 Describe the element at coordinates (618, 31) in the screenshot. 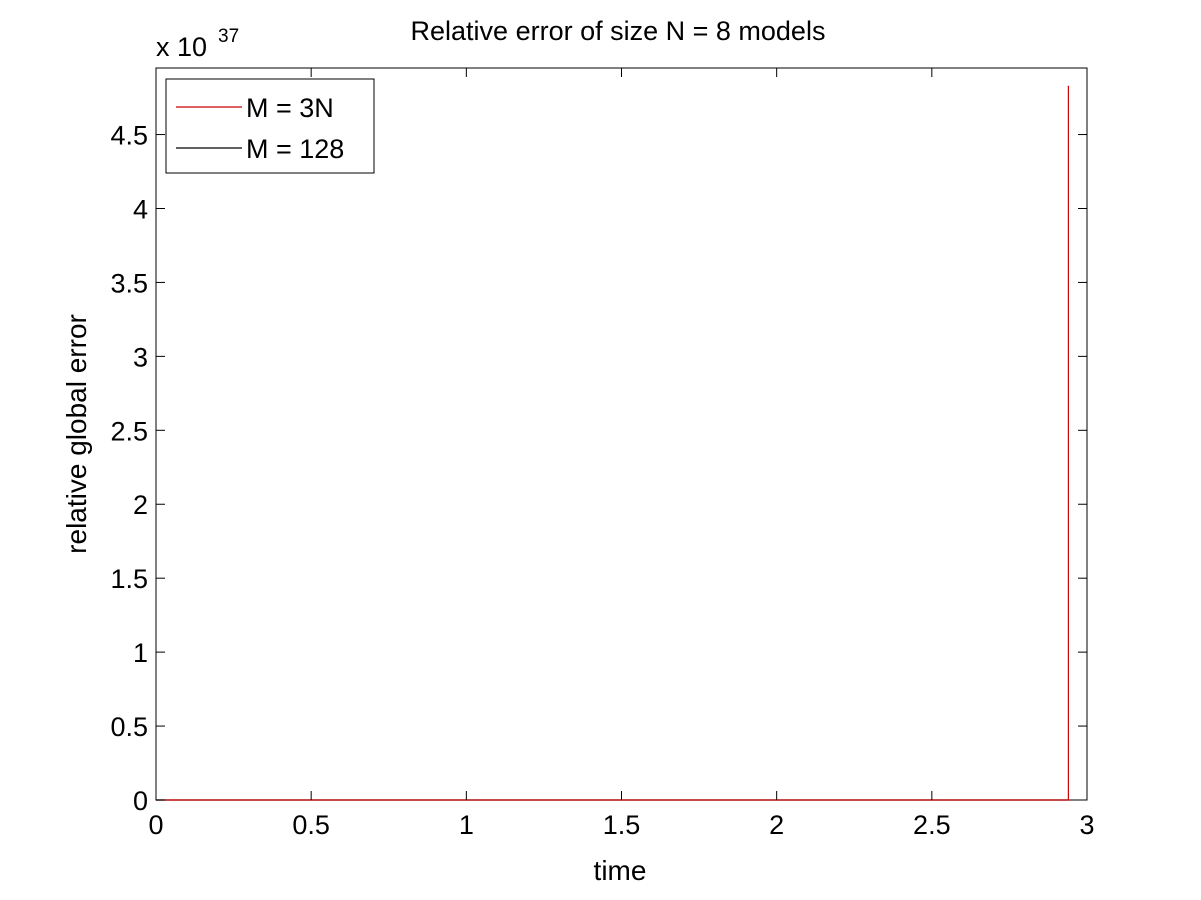

I see `chart-title: Relative error of size N = 8 models` at that location.